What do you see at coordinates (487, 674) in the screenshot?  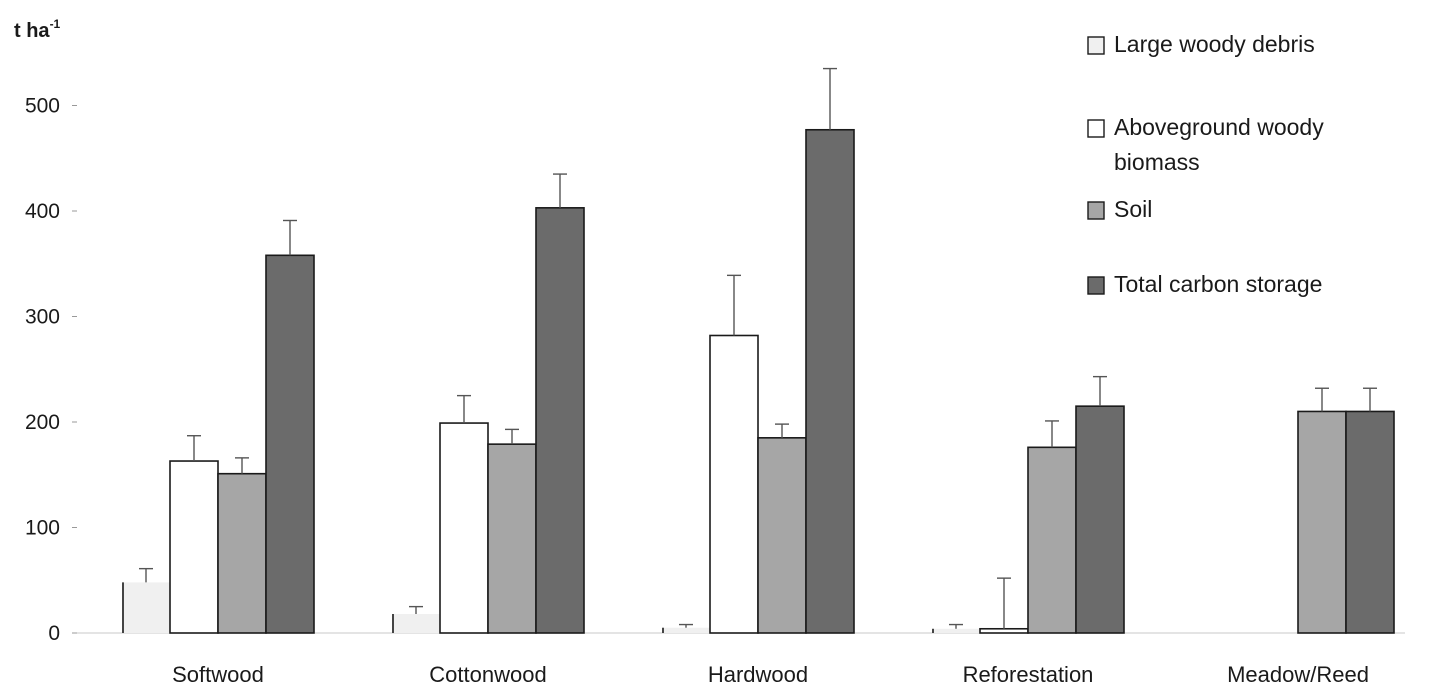 I see `x-category-label: Cottonwood` at bounding box center [487, 674].